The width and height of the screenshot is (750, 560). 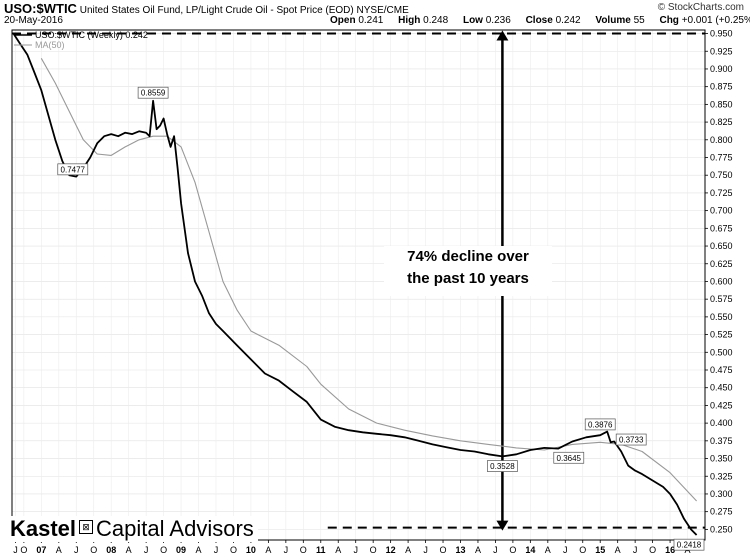 I want to click on low-label: Low, so click(x=472, y=20).